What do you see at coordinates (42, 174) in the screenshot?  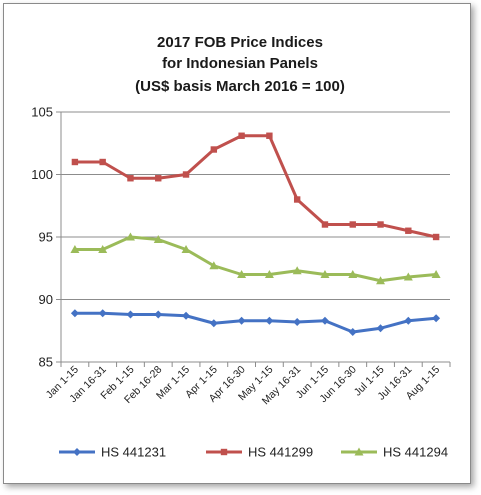 I see `y-tick-label: 100` at bounding box center [42, 174].